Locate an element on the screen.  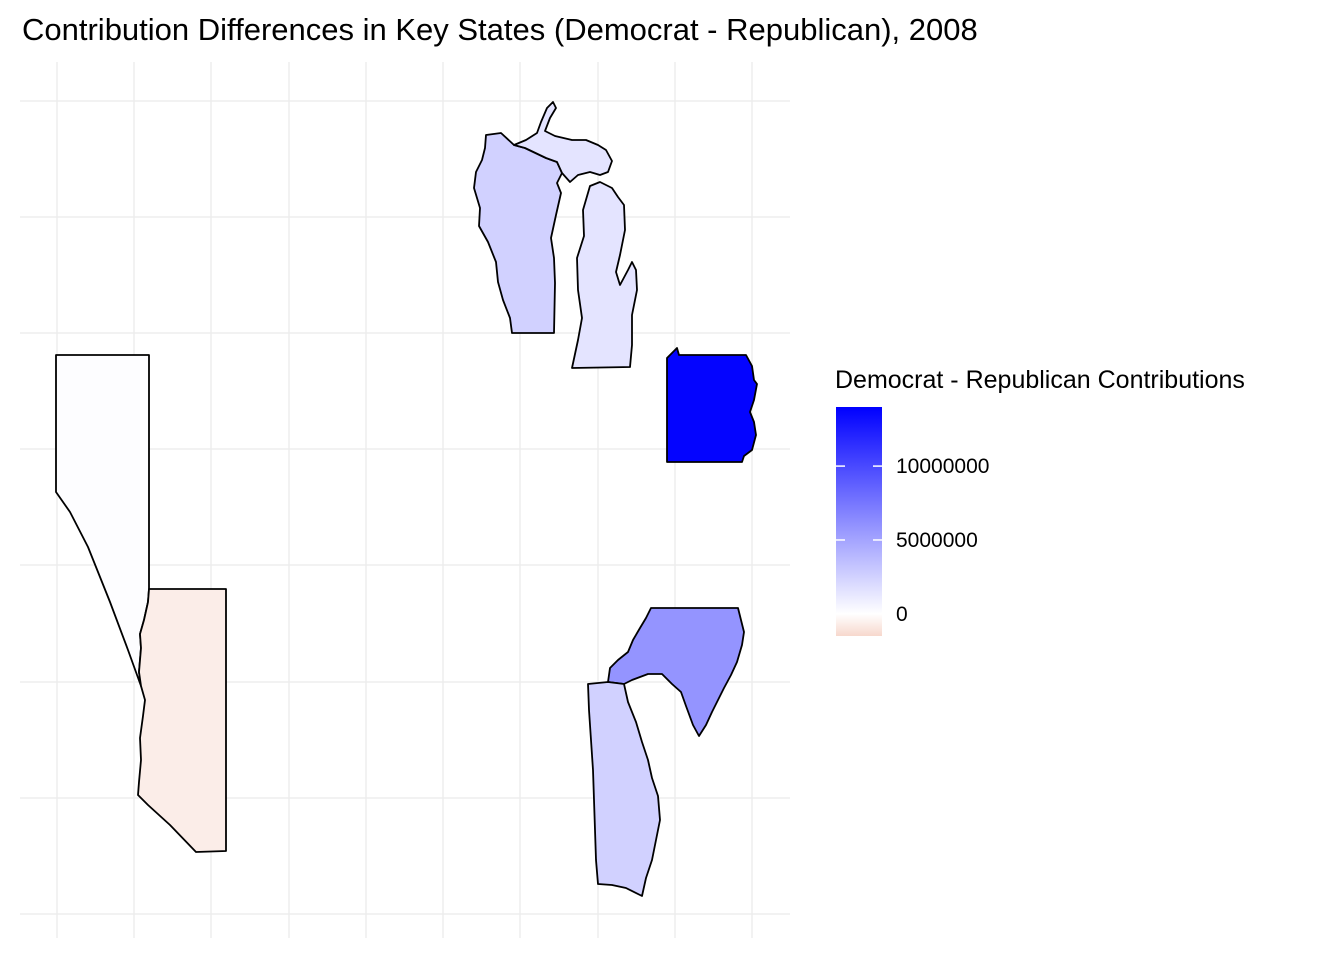
state-arizona is located at coordinates (182, 720).